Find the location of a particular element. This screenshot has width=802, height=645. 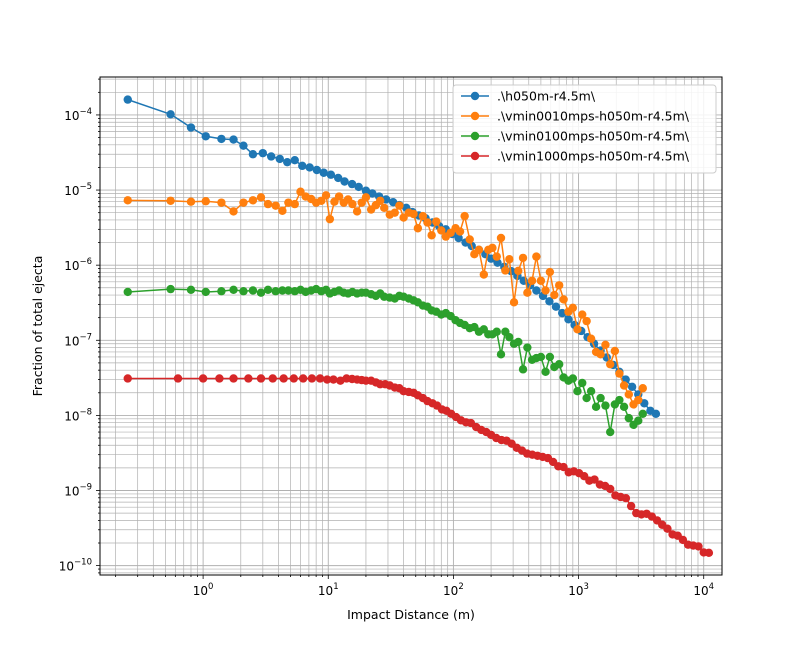

x-tick-exponent: 1 is located at coordinates (335, 587).